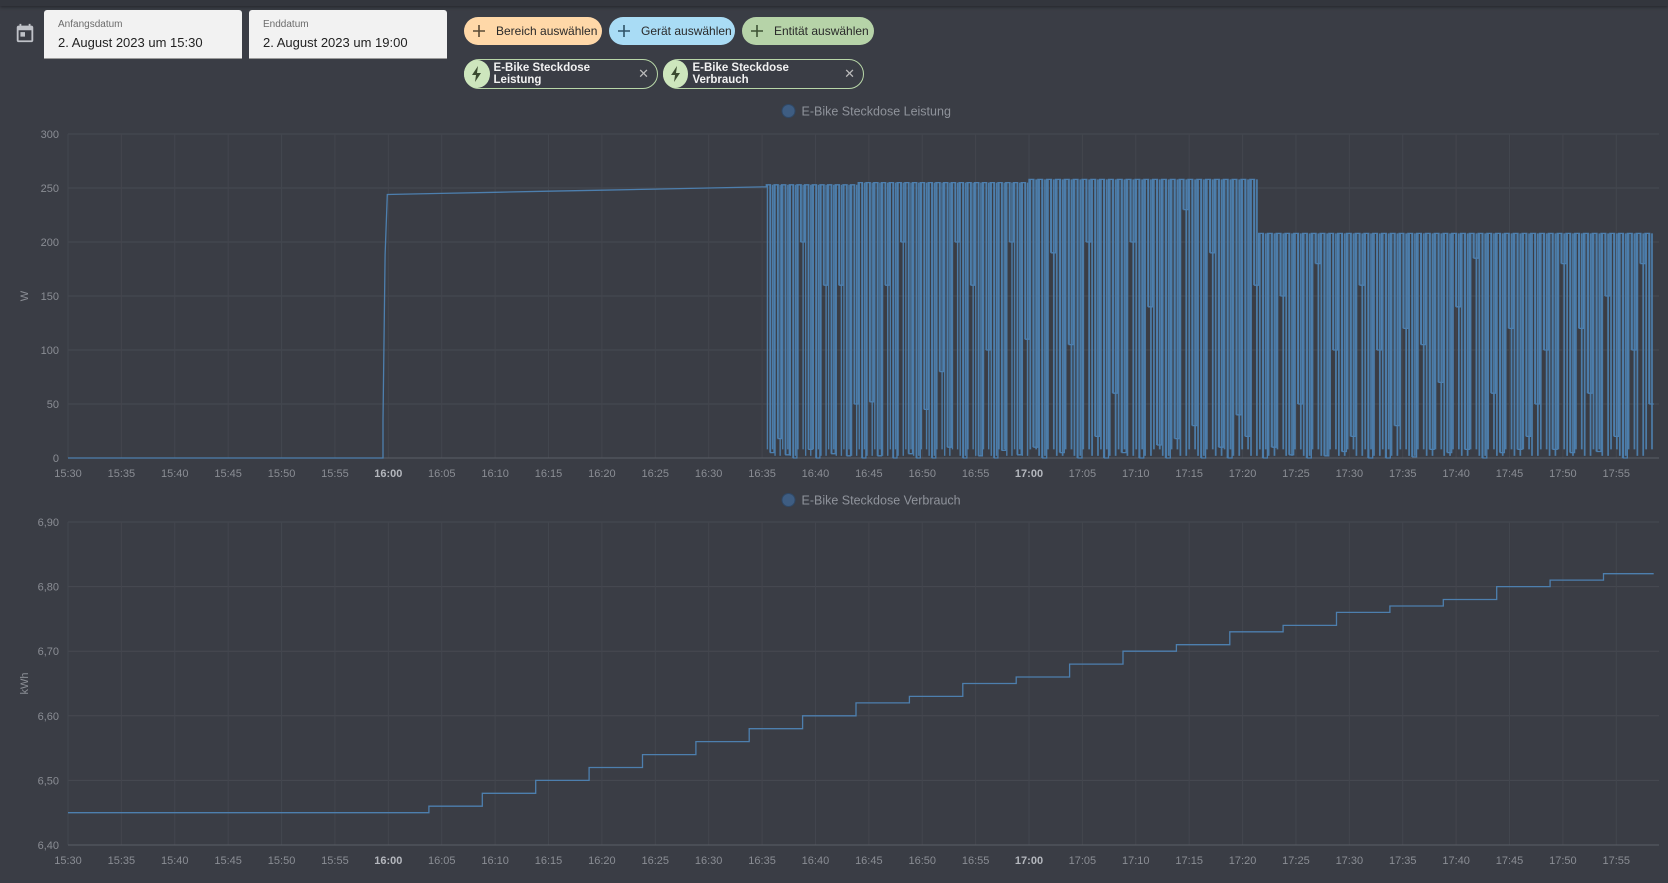 The height and width of the screenshot is (883, 1668). Describe the element at coordinates (834, 3) in the screenshot. I see `top-bar` at that location.